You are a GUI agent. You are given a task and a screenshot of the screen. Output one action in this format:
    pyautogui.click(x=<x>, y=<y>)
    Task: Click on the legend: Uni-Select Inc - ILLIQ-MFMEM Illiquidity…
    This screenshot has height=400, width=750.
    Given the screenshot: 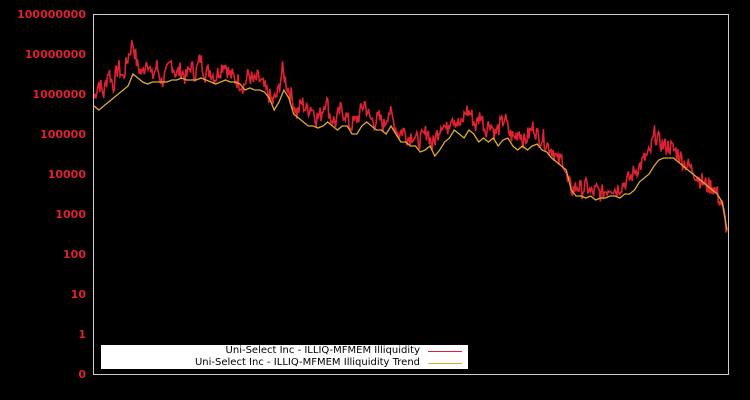 What is the action you would take?
    pyautogui.click(x=284, y=357)
    